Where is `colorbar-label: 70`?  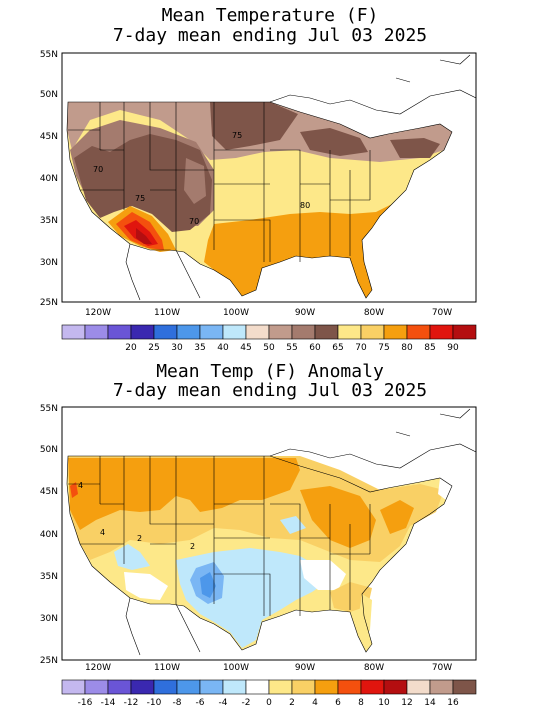 colorbar-label: 70 is located at coordinates (361, 348).